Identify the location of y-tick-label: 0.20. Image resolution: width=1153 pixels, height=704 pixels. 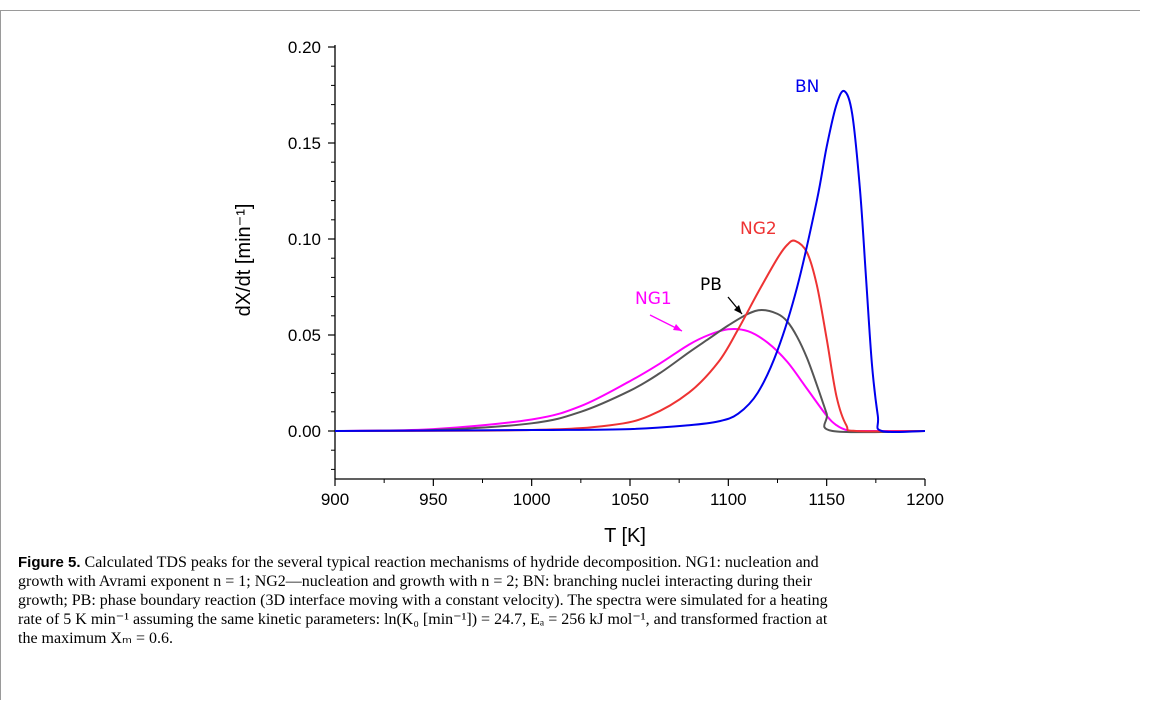
(304, 47).